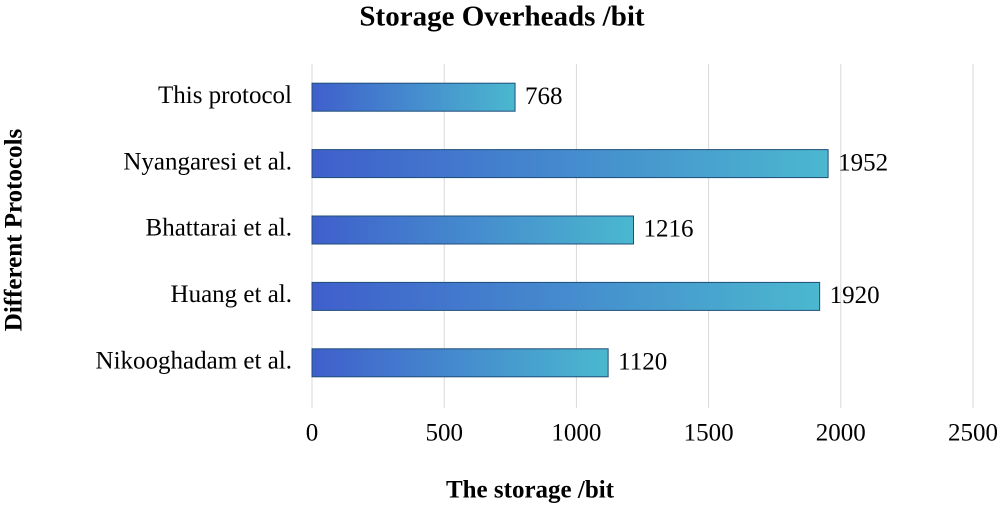 This screenshot has width=1005, height=510. What do you see at coordinates (530, 490) in the screenshot?
I see `x-axis-title: The storage /bit` at bounding box center [530, 490].